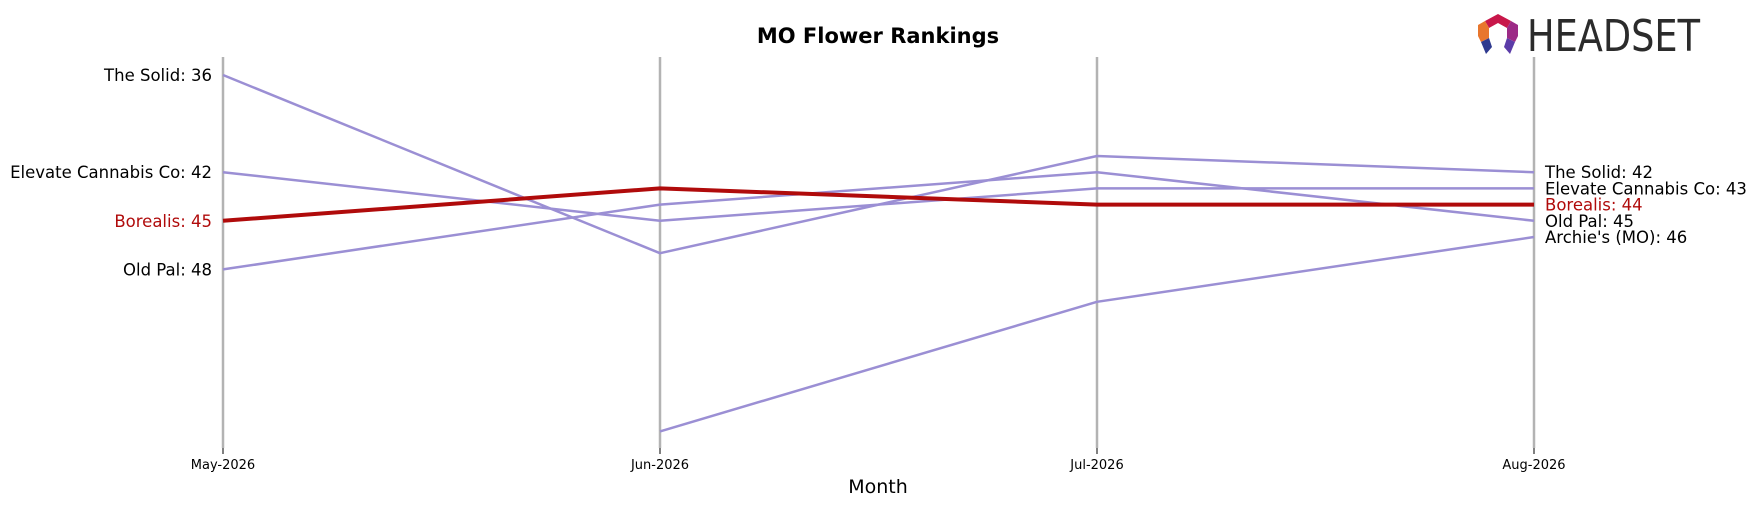 The width and height of the screenshot is (1757, 506). What do you see at coordinates (1589, 221) in the screenshot?
I see `end-label: Old Pal: 45` at bounding box center [1589, 221].